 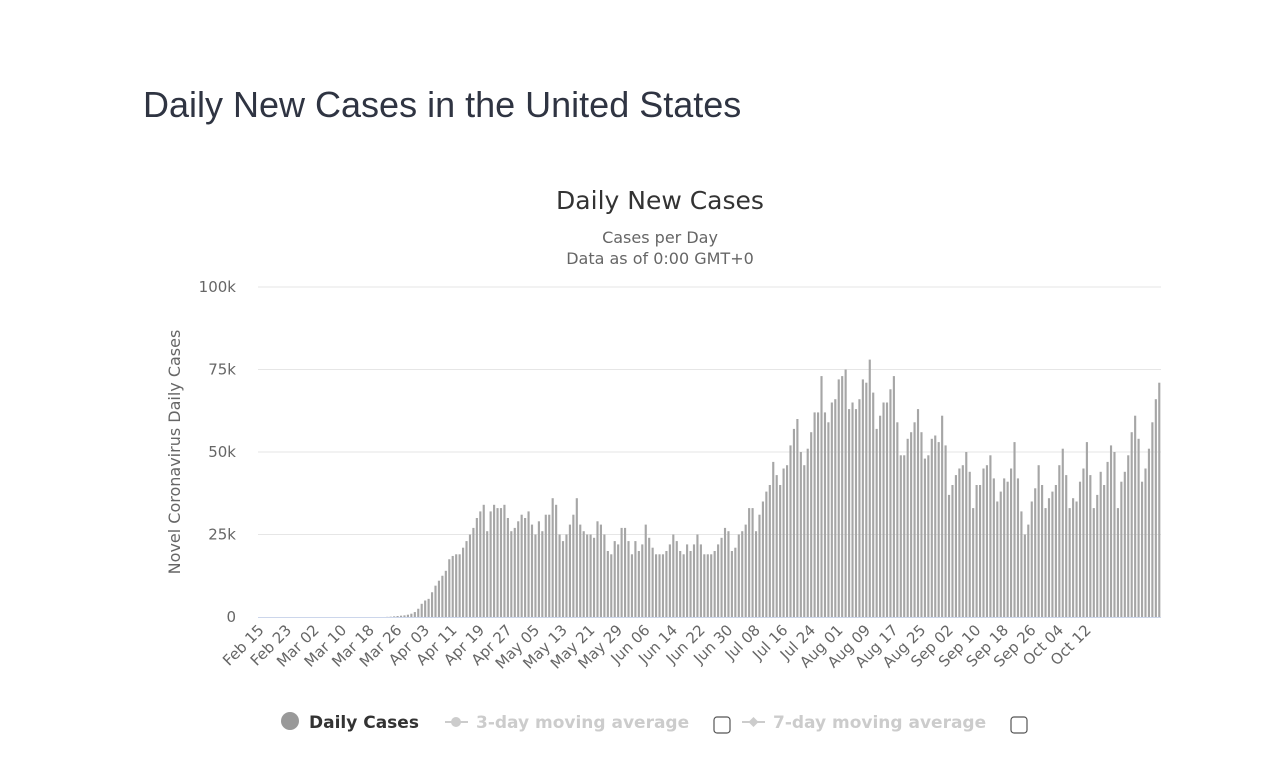 I want to click on legend-item-daily-cases: Daily Cases, so click(x=350, y=722).